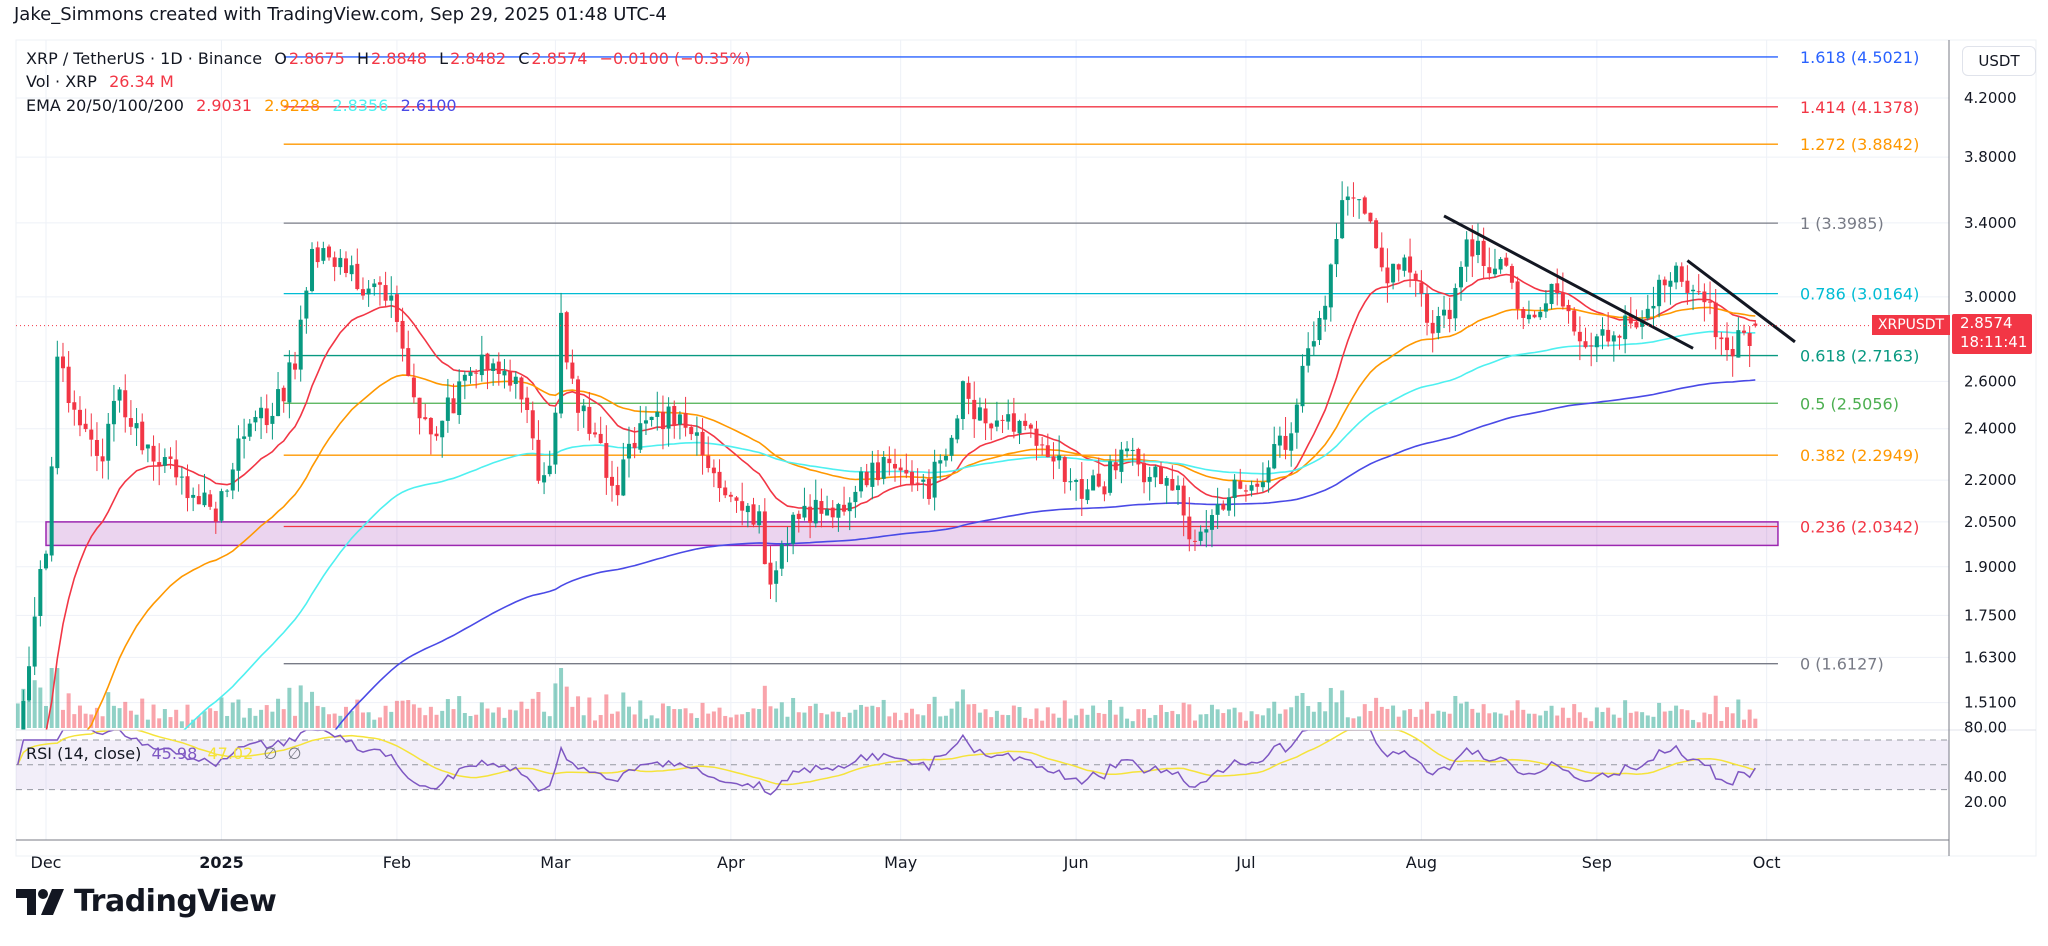 The image size is (2048, 946). I want to click on time-tick-label: Jul, so click(1245, 862).